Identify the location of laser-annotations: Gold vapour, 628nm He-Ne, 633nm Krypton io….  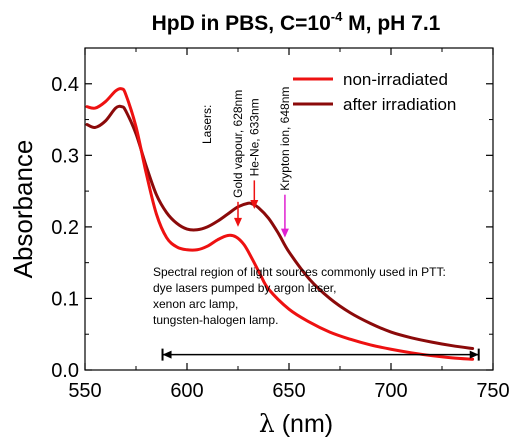
(261, 162).